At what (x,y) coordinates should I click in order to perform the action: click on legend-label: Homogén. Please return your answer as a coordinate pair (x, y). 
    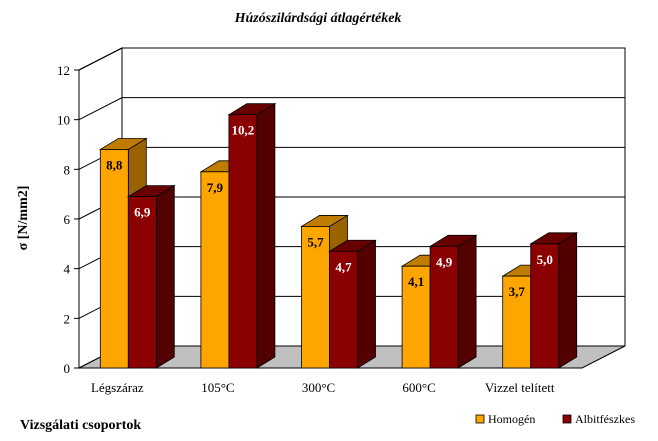
    Looking at the image, I should click on (511, 419).